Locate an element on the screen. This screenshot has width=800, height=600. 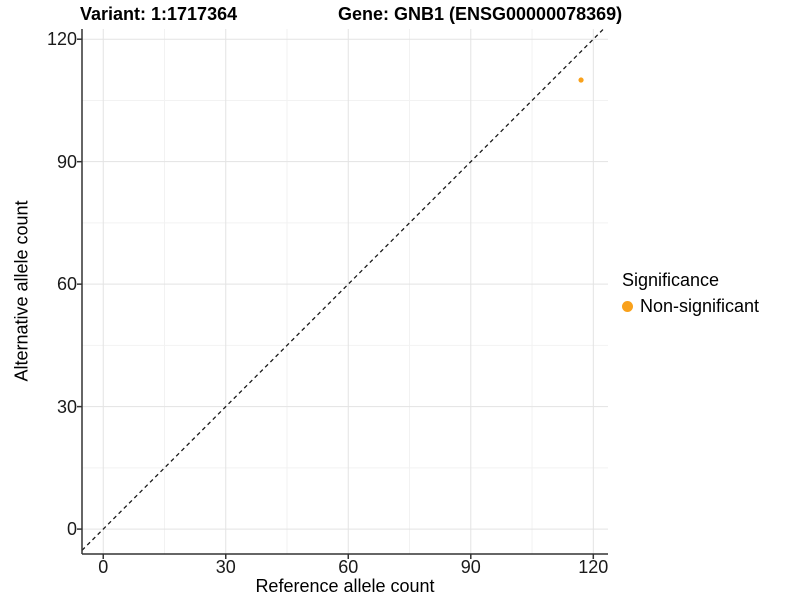
y-tick-label: 120 is located at coordinates (61, 39).